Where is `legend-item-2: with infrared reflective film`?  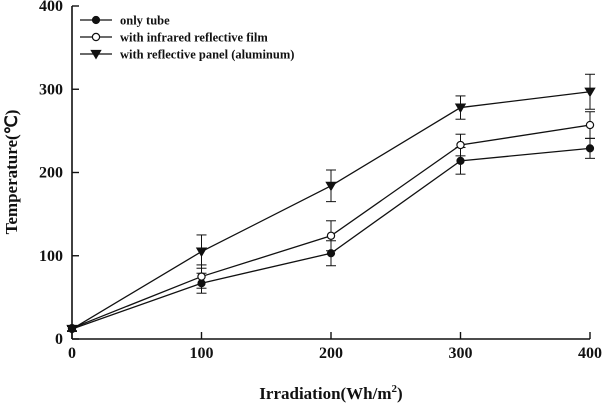
legend-item-2: with infrared reflective film is located at coordinates (174, 38).